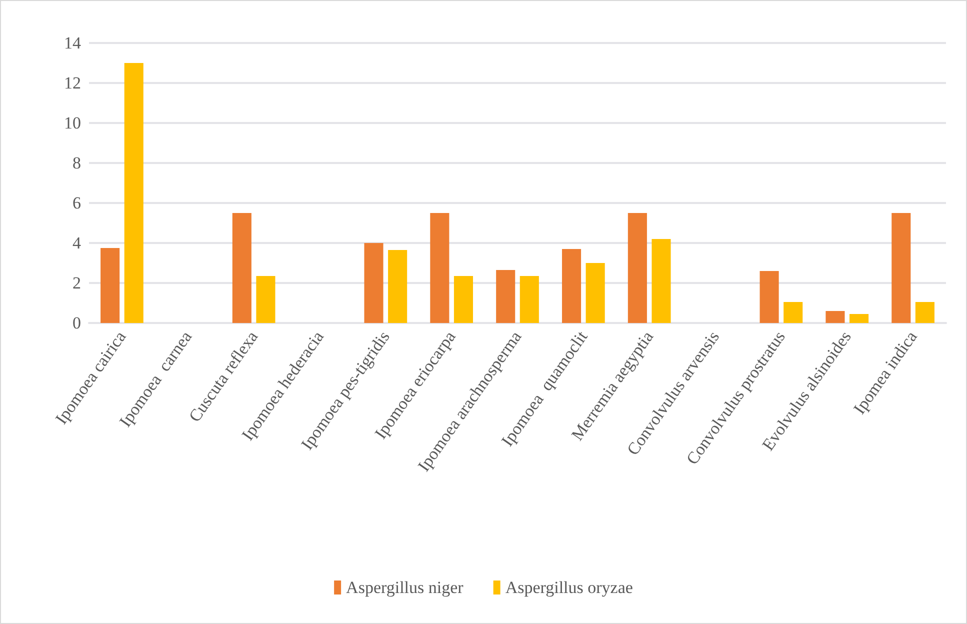  What do you see at coordinates (72, 83) in the screenshot?
I see `y-tick-label: 12` at bounding box center [72, 83].